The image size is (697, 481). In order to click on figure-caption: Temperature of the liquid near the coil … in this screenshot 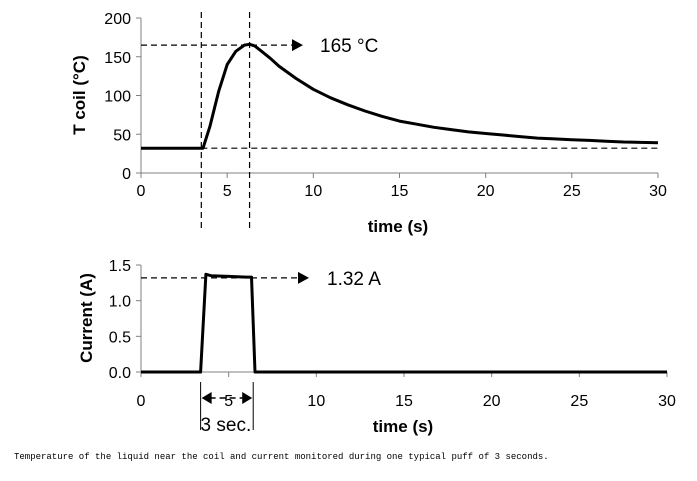, I will do `click(281, 457)`.